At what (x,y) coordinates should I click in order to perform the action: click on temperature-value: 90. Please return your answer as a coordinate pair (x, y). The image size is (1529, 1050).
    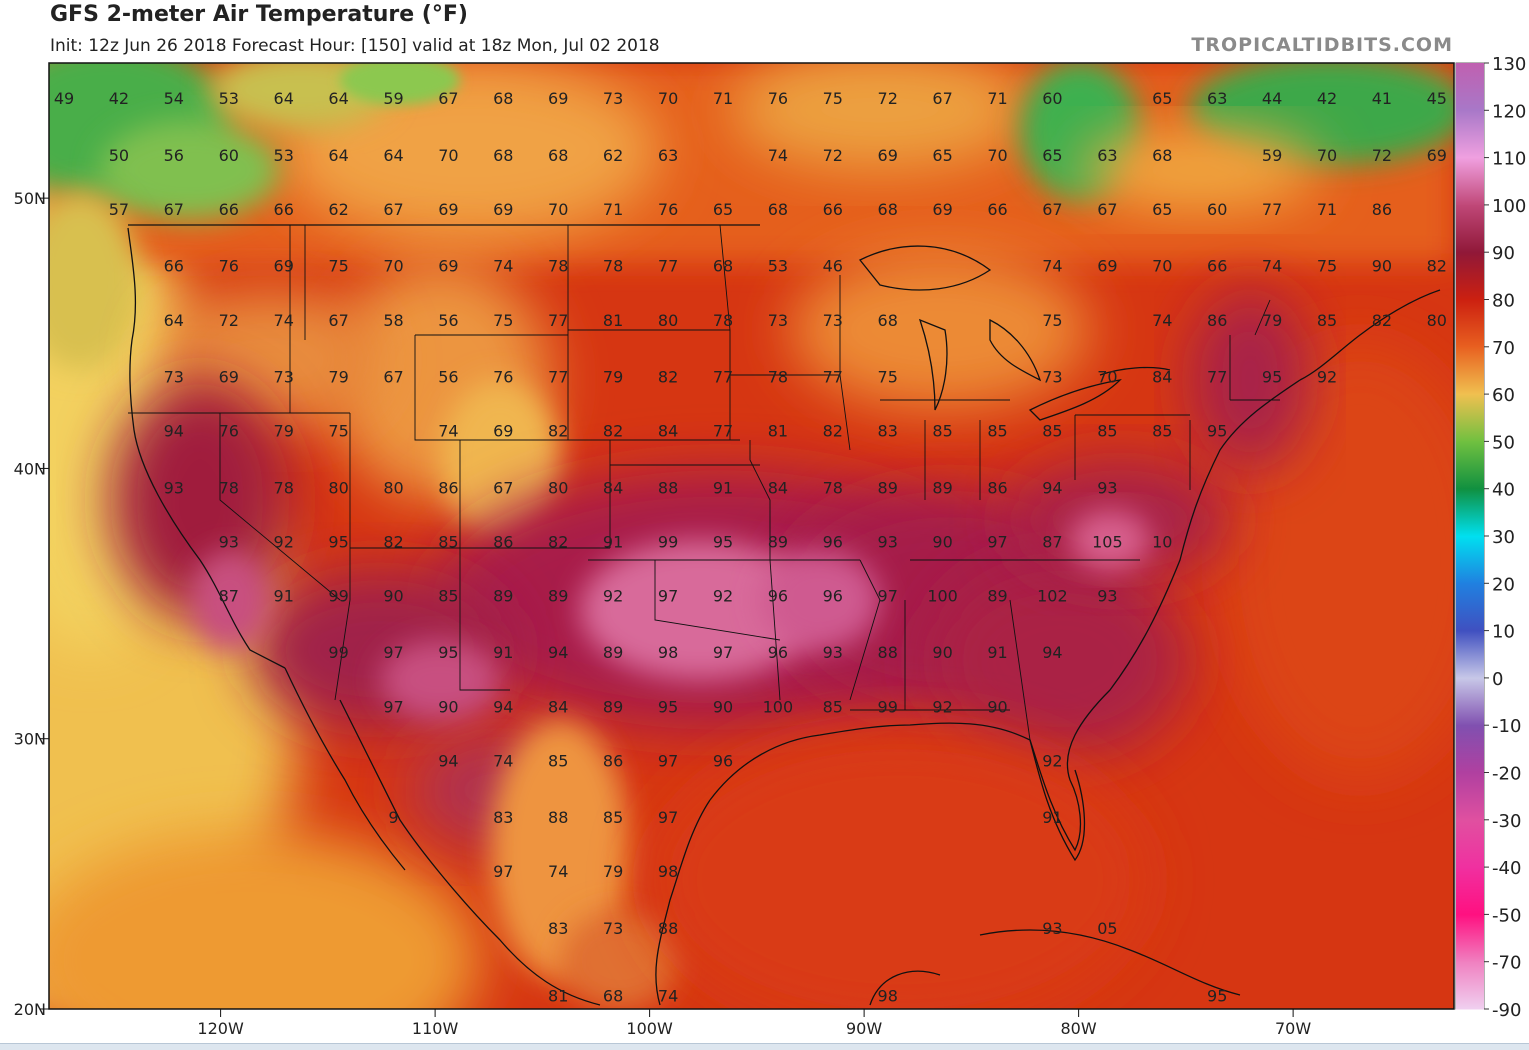
    Looking at the image, I should click on (997, 706).